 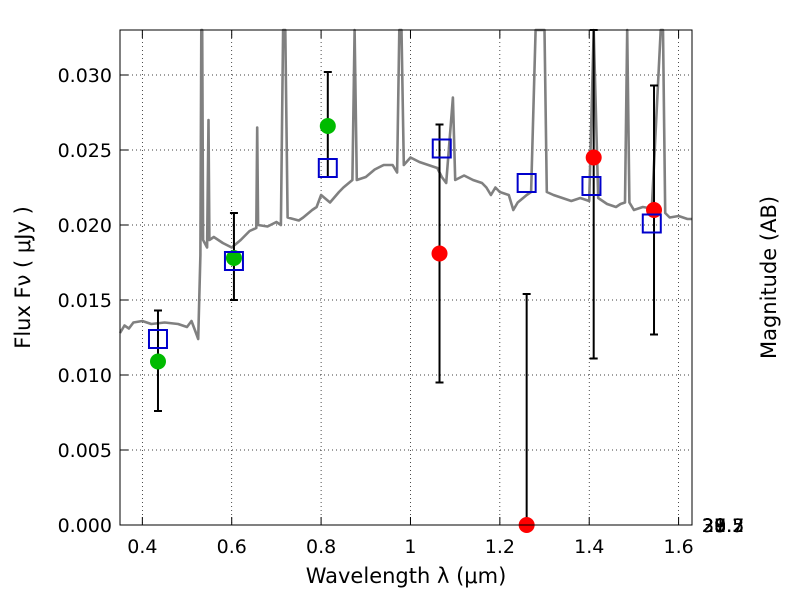 What do you see at coordinates (85, 301) in the screenshot?
I see `y-tick-label: 0.015` at bounding box center [85, 301].